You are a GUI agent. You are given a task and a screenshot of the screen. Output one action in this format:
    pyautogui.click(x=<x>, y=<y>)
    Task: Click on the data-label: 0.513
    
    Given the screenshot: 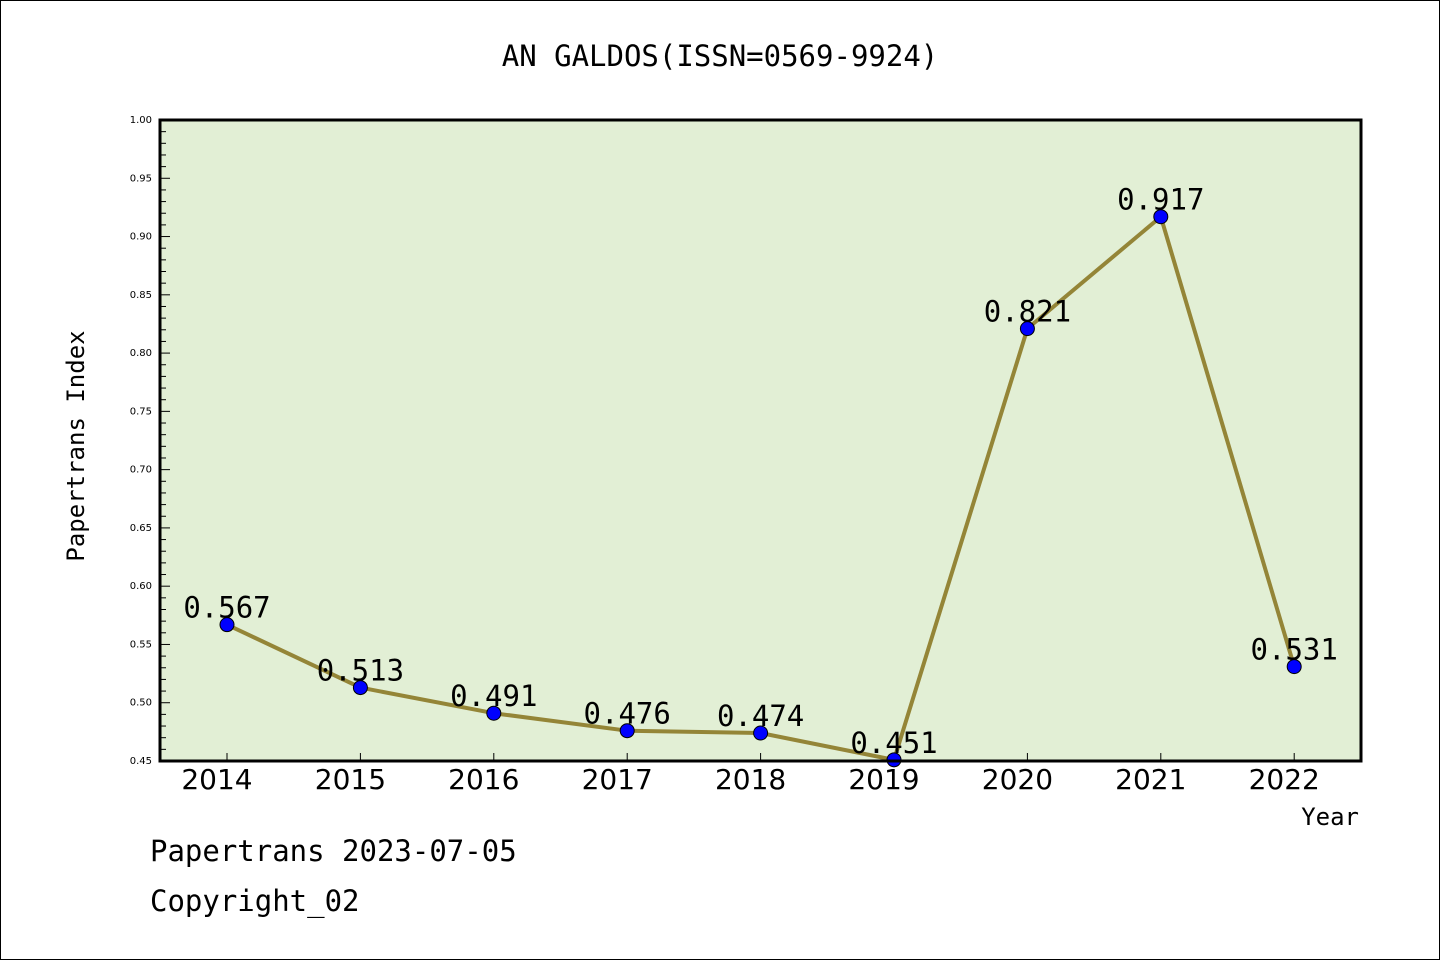 What is the action you would take?
    pyautogui.click(x=360, y=671)
    